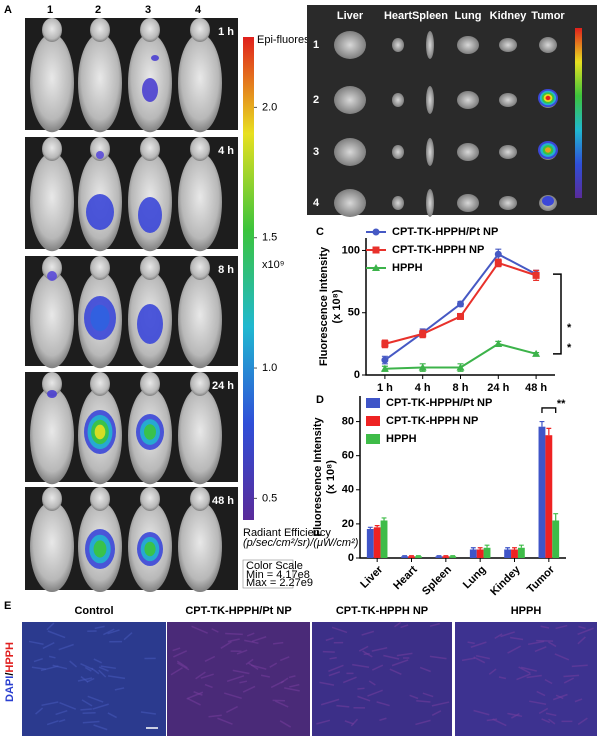 This screenshot has width=600, height=736. I want to click on organ-label: Spleen, so click(430, 16).